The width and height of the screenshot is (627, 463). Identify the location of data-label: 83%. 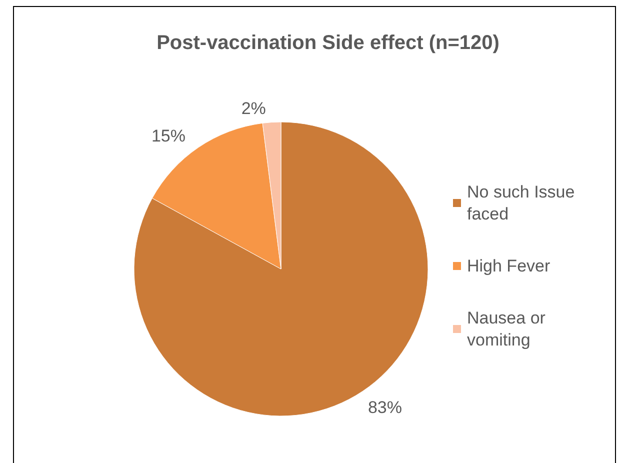
(385, 408).